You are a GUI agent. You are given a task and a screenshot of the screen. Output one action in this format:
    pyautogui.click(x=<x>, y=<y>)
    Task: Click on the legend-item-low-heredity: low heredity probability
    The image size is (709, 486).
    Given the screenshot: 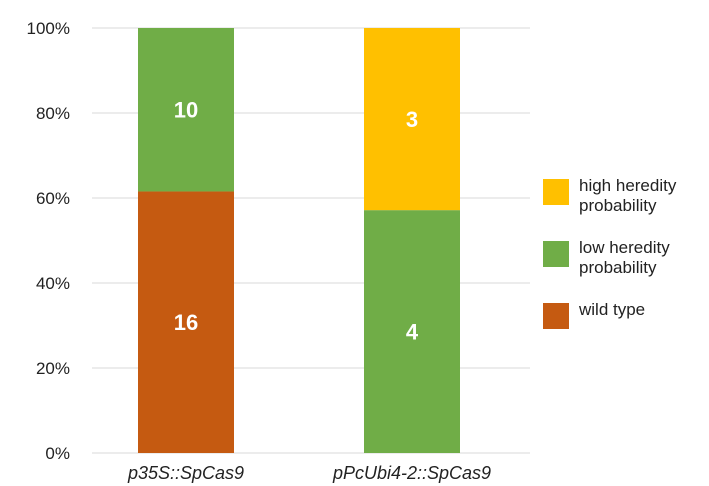 What is the action you would take?
    pyautogui.click(x=626, y=258)
    